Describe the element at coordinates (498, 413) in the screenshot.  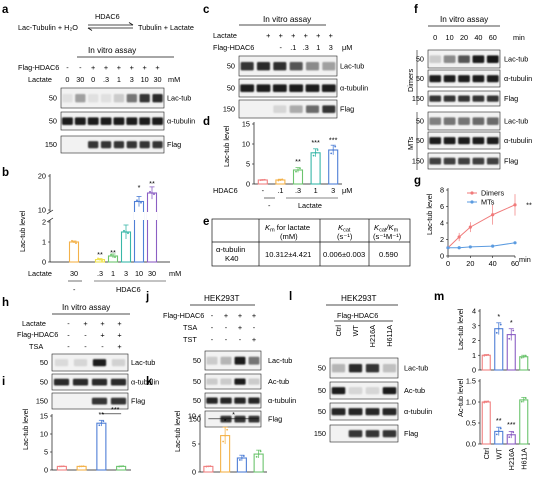
I see `bar-chart: 0.00.51.01.5** ***` at that location.